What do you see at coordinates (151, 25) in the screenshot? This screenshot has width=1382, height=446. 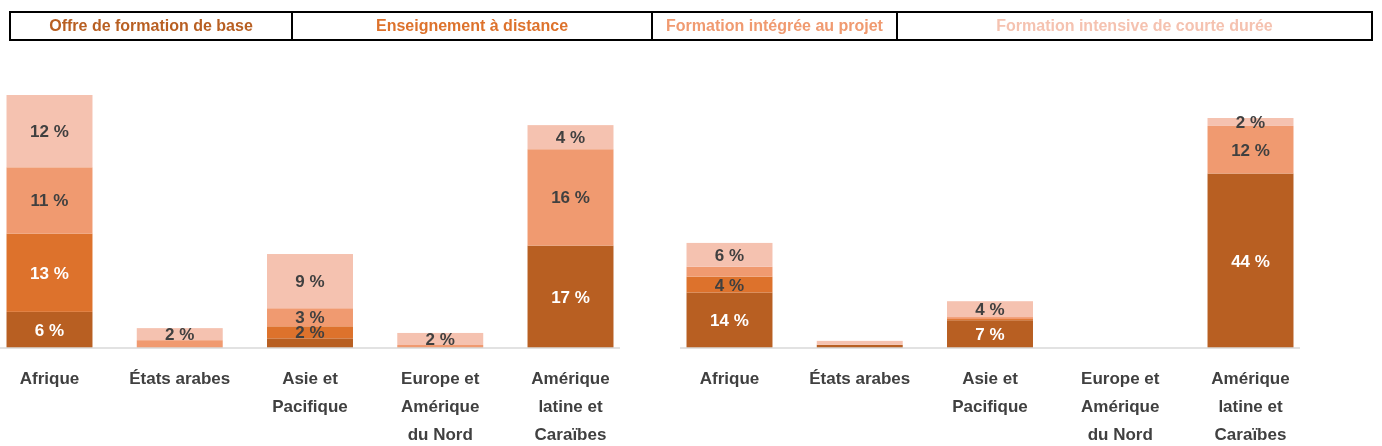 I see `text: Offre de formation de base` at bounding box center [151, 25].